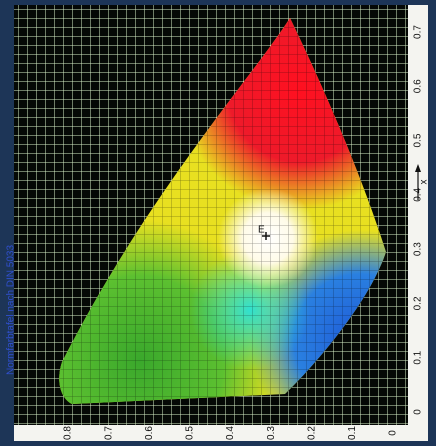  What do you see at coordinates (424, 182) in the screenshot?
I see `x-axis-label: x` at bounding box center [424, 182].